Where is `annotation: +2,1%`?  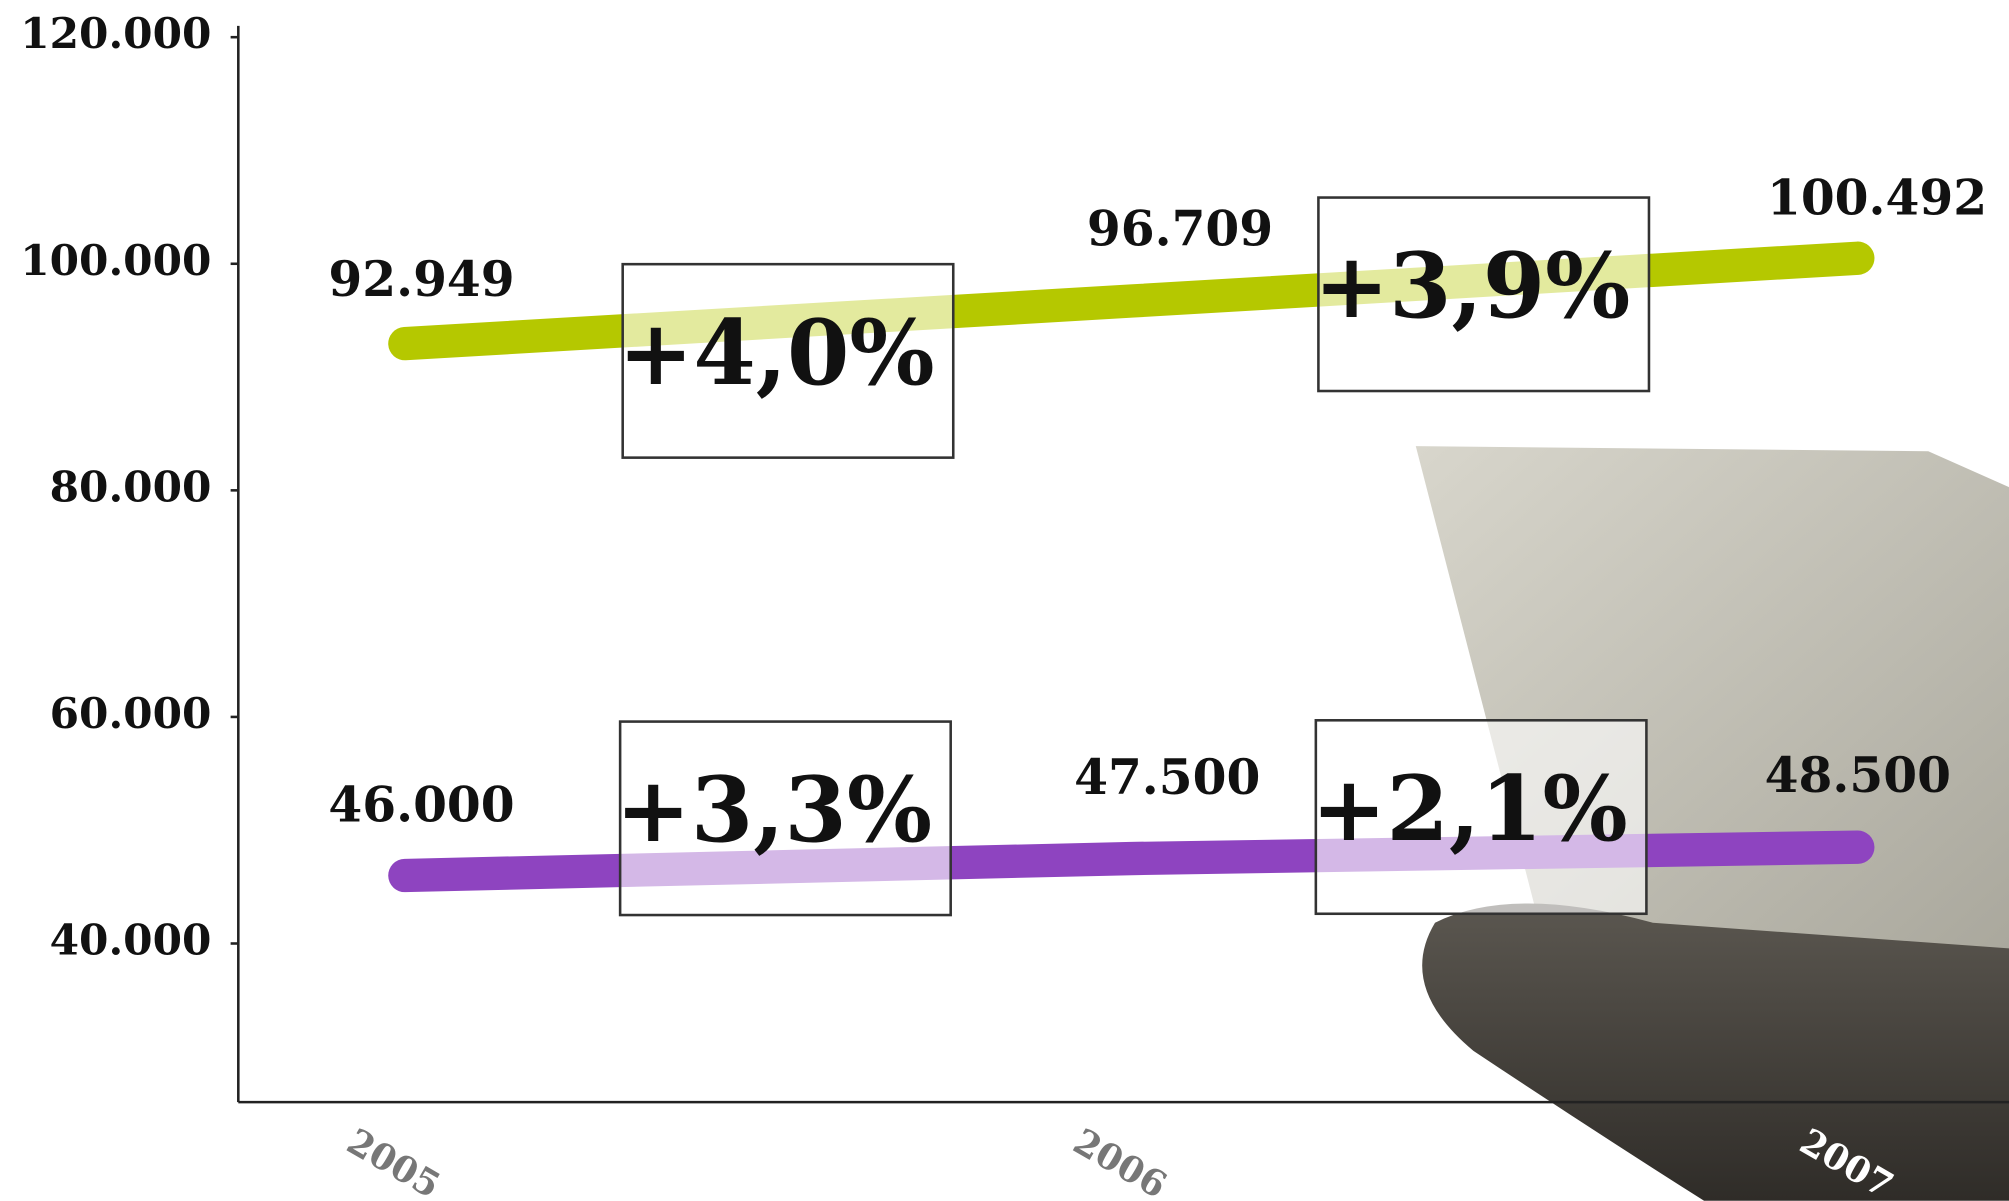
annotation: +2,1% is located at coordinates (1469, 809).